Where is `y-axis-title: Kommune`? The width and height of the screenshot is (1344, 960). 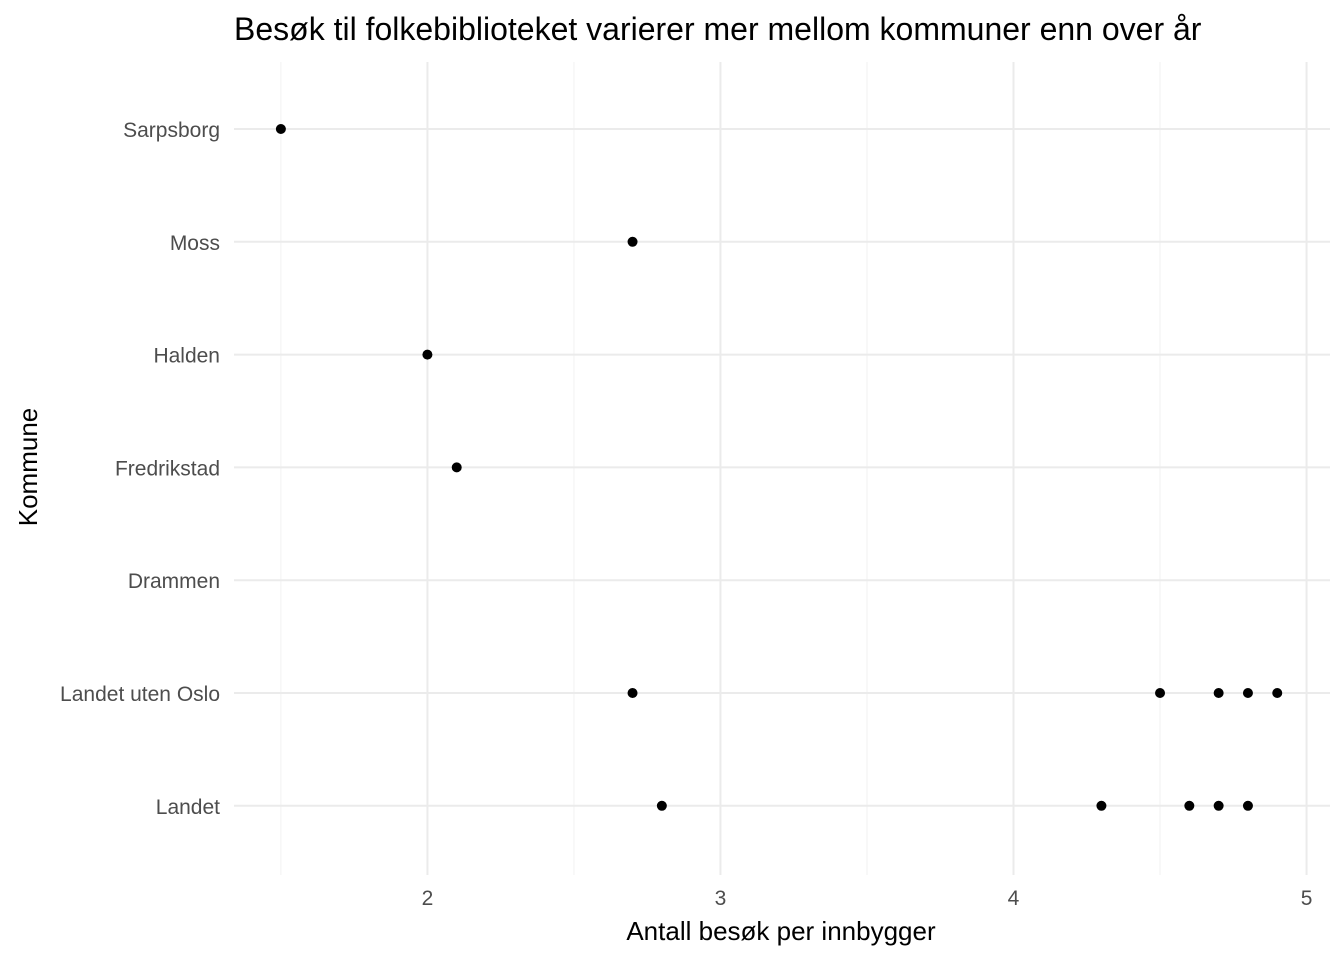
y-axis-title: Kommune is located at coordinates (28, 467).